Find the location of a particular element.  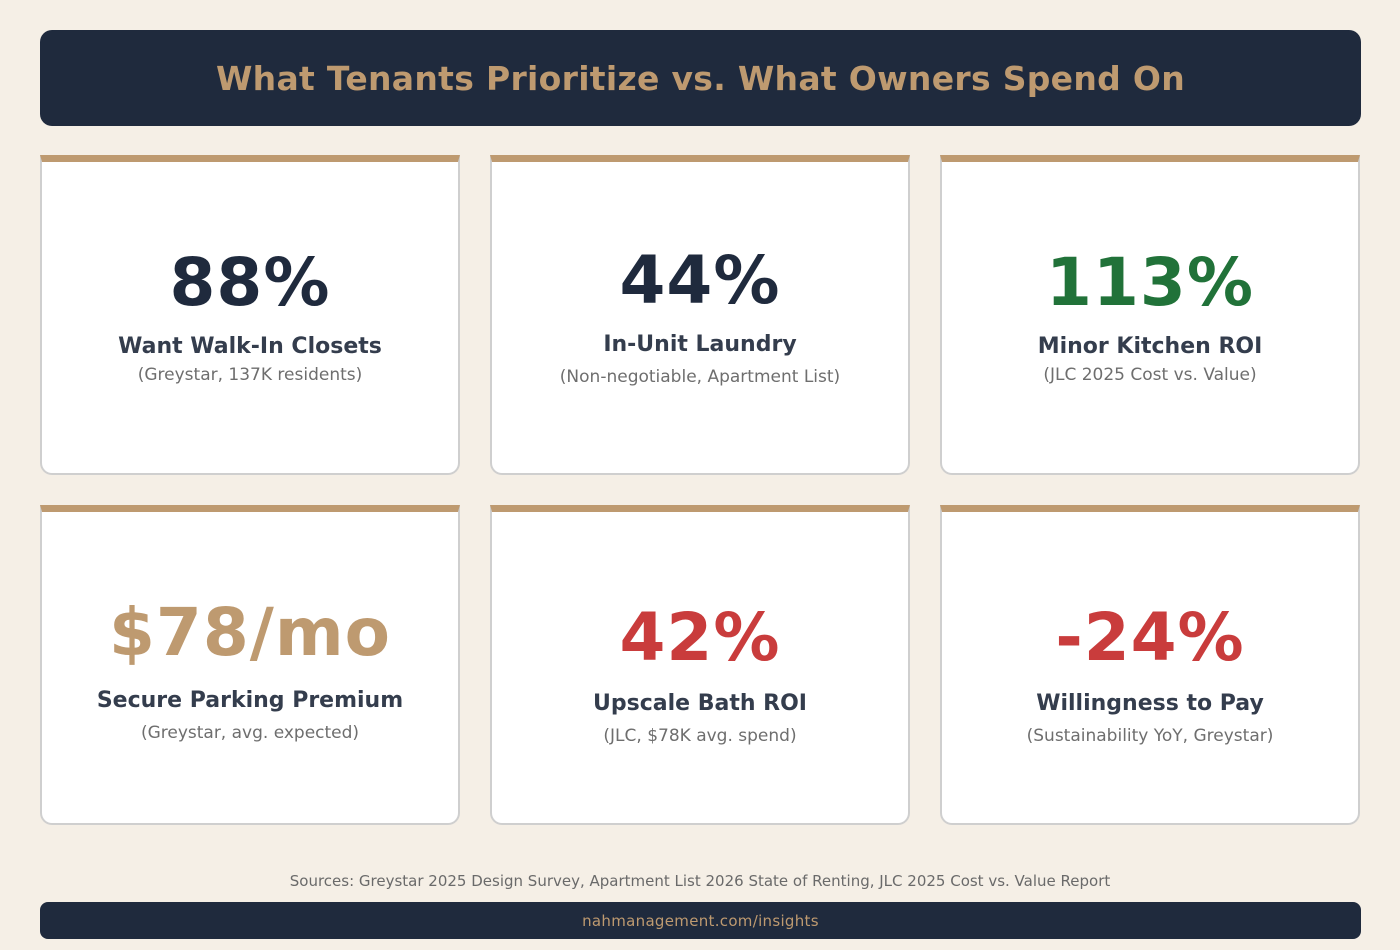

stat-source: (JLC 2025 Cost vs. Value) is located at coordinates (1150, 375).